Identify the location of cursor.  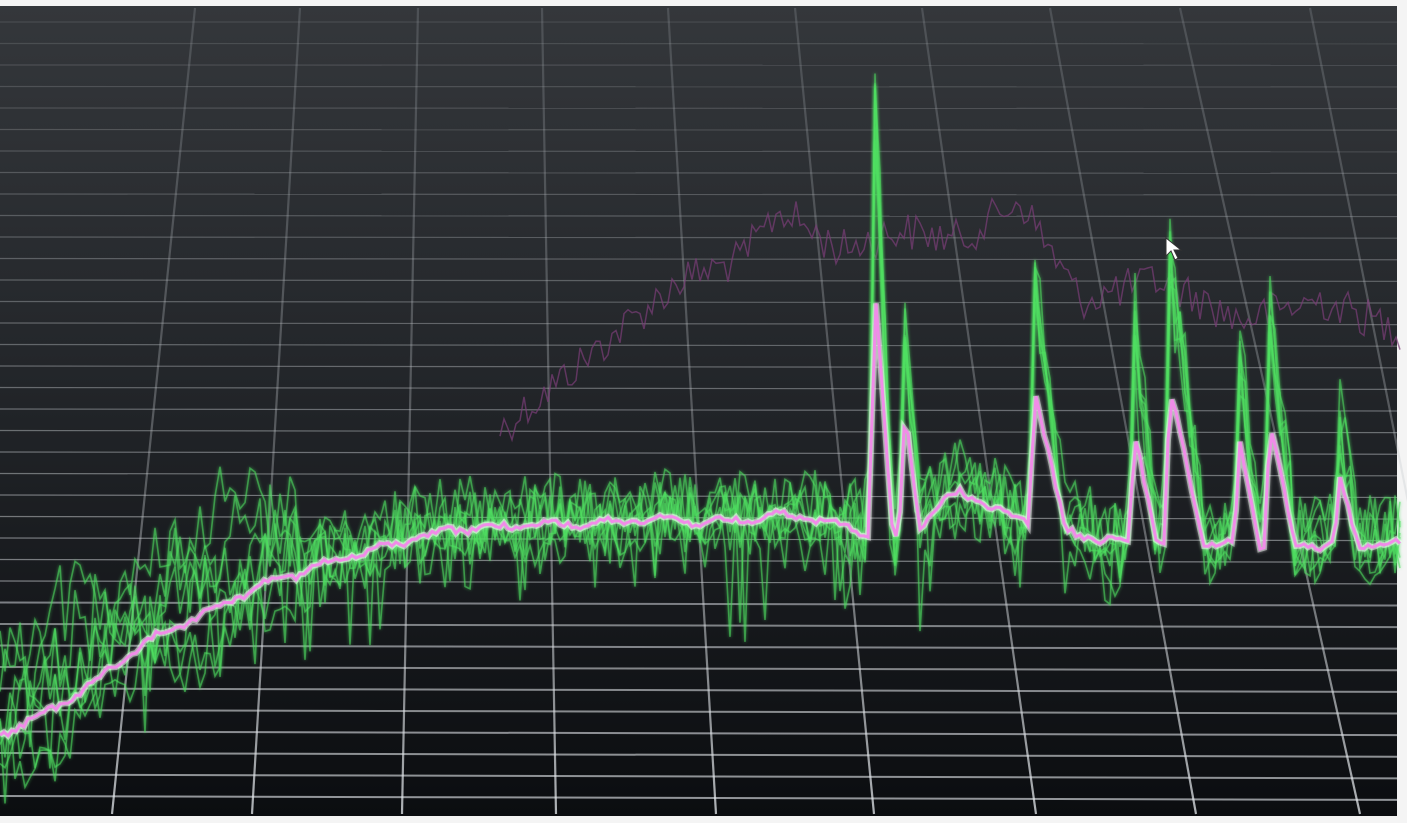
(1174, 248).